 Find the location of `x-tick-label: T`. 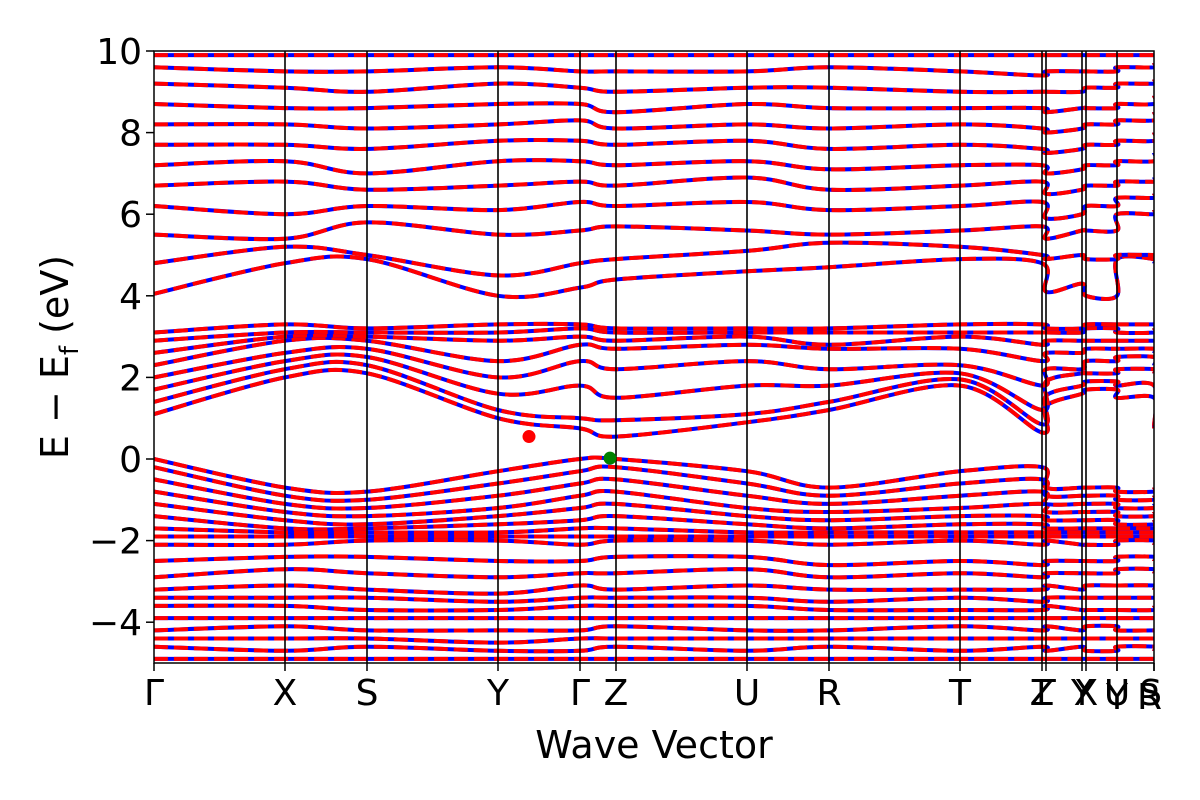

x-tick-label: T is located at coordinates (960, 693).